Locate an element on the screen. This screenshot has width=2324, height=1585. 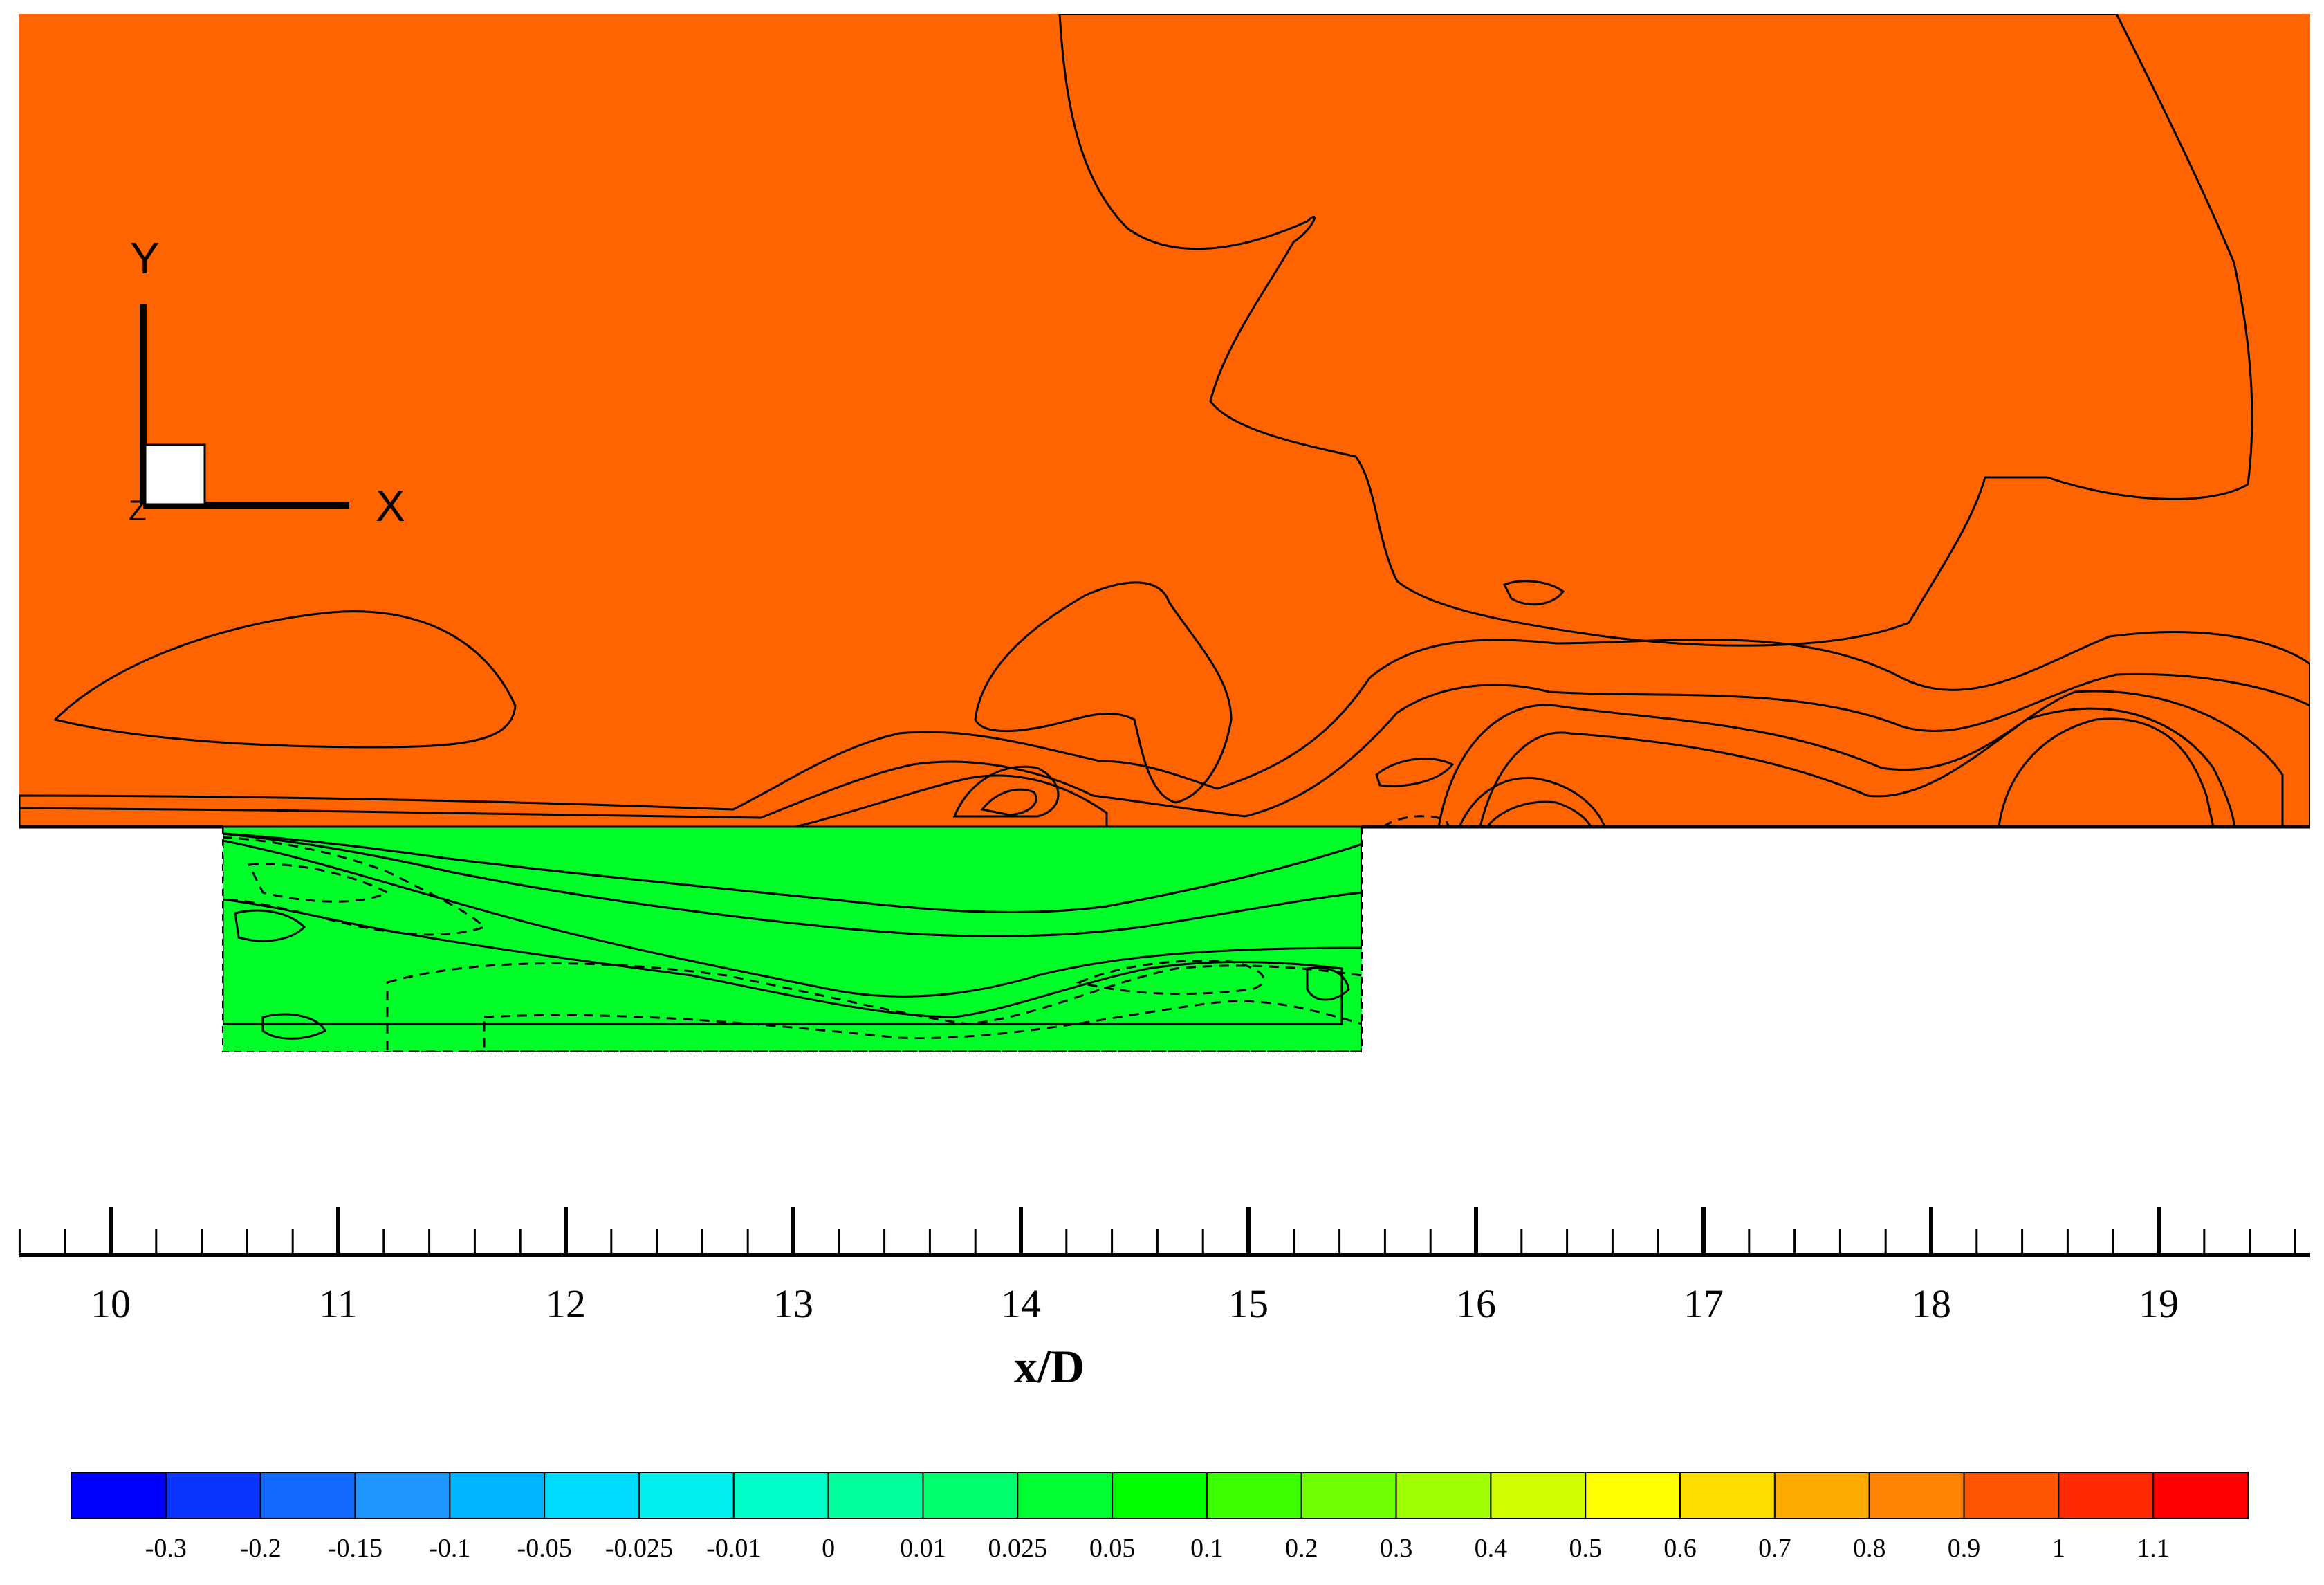
x-tick-label: 18 is located at coordinates (1931, 1303).